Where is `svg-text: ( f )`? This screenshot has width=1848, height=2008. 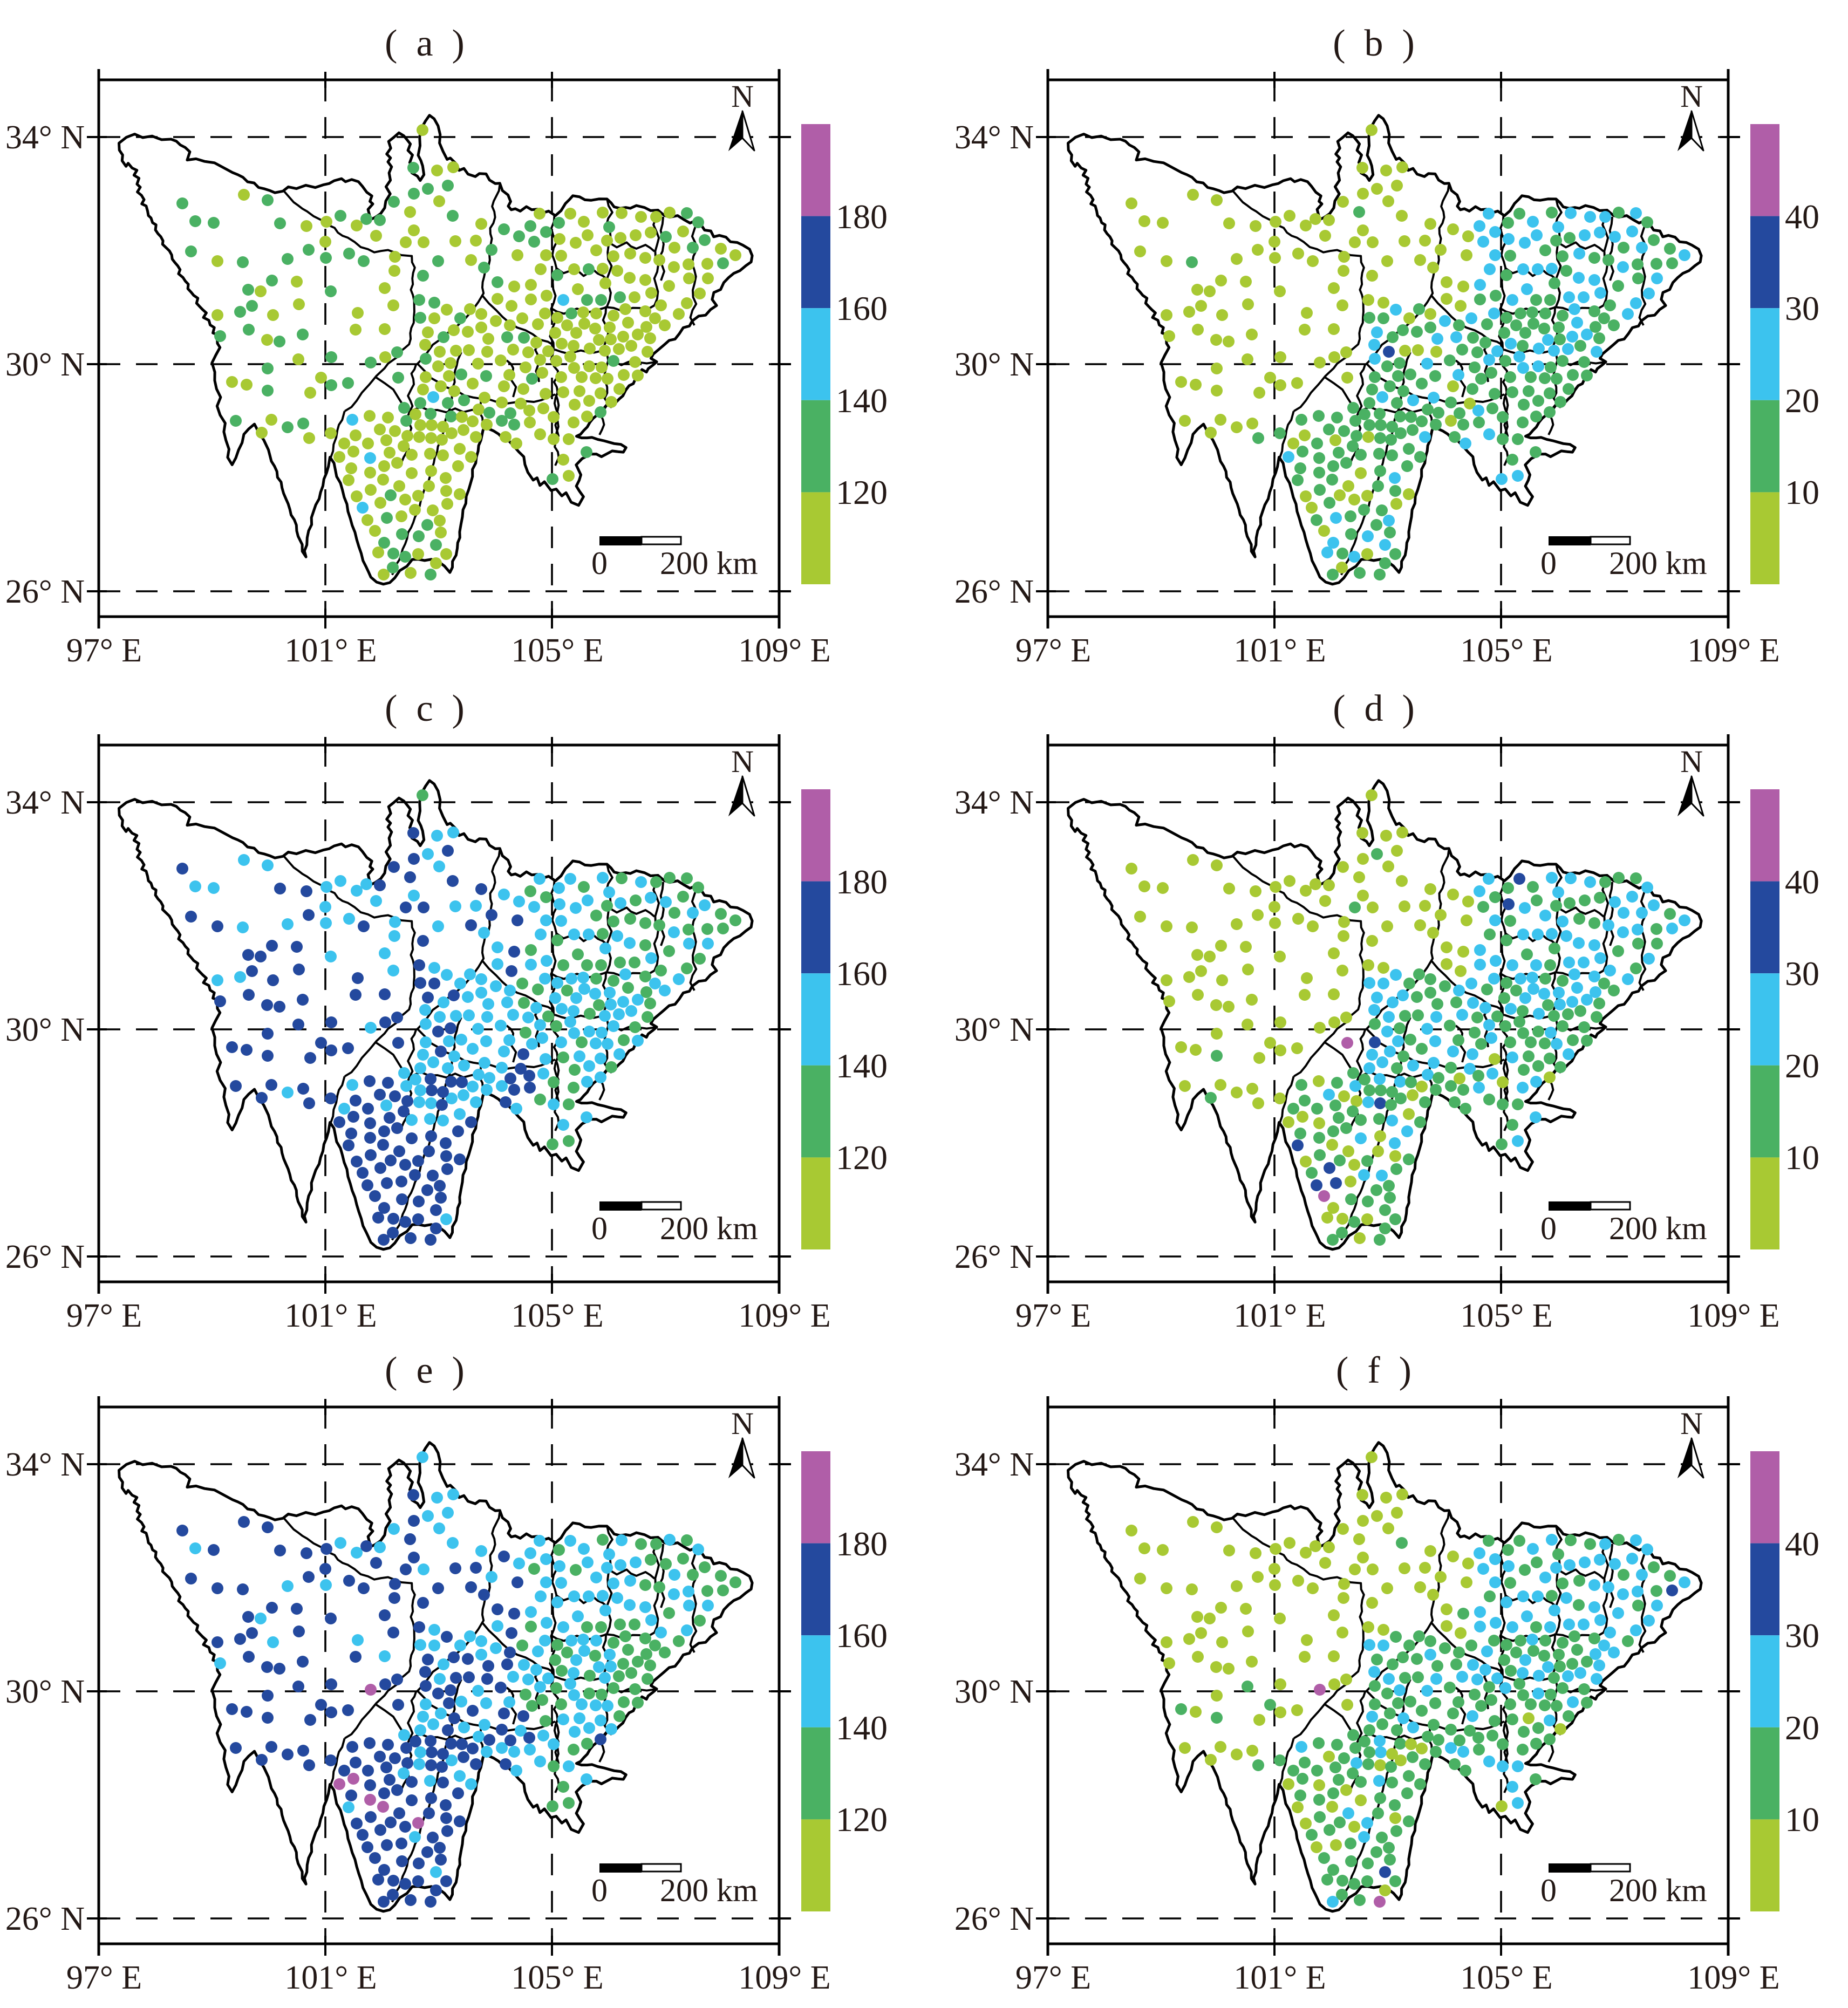 svg-text: ( f ) is located at coordinates (1373, 1370).